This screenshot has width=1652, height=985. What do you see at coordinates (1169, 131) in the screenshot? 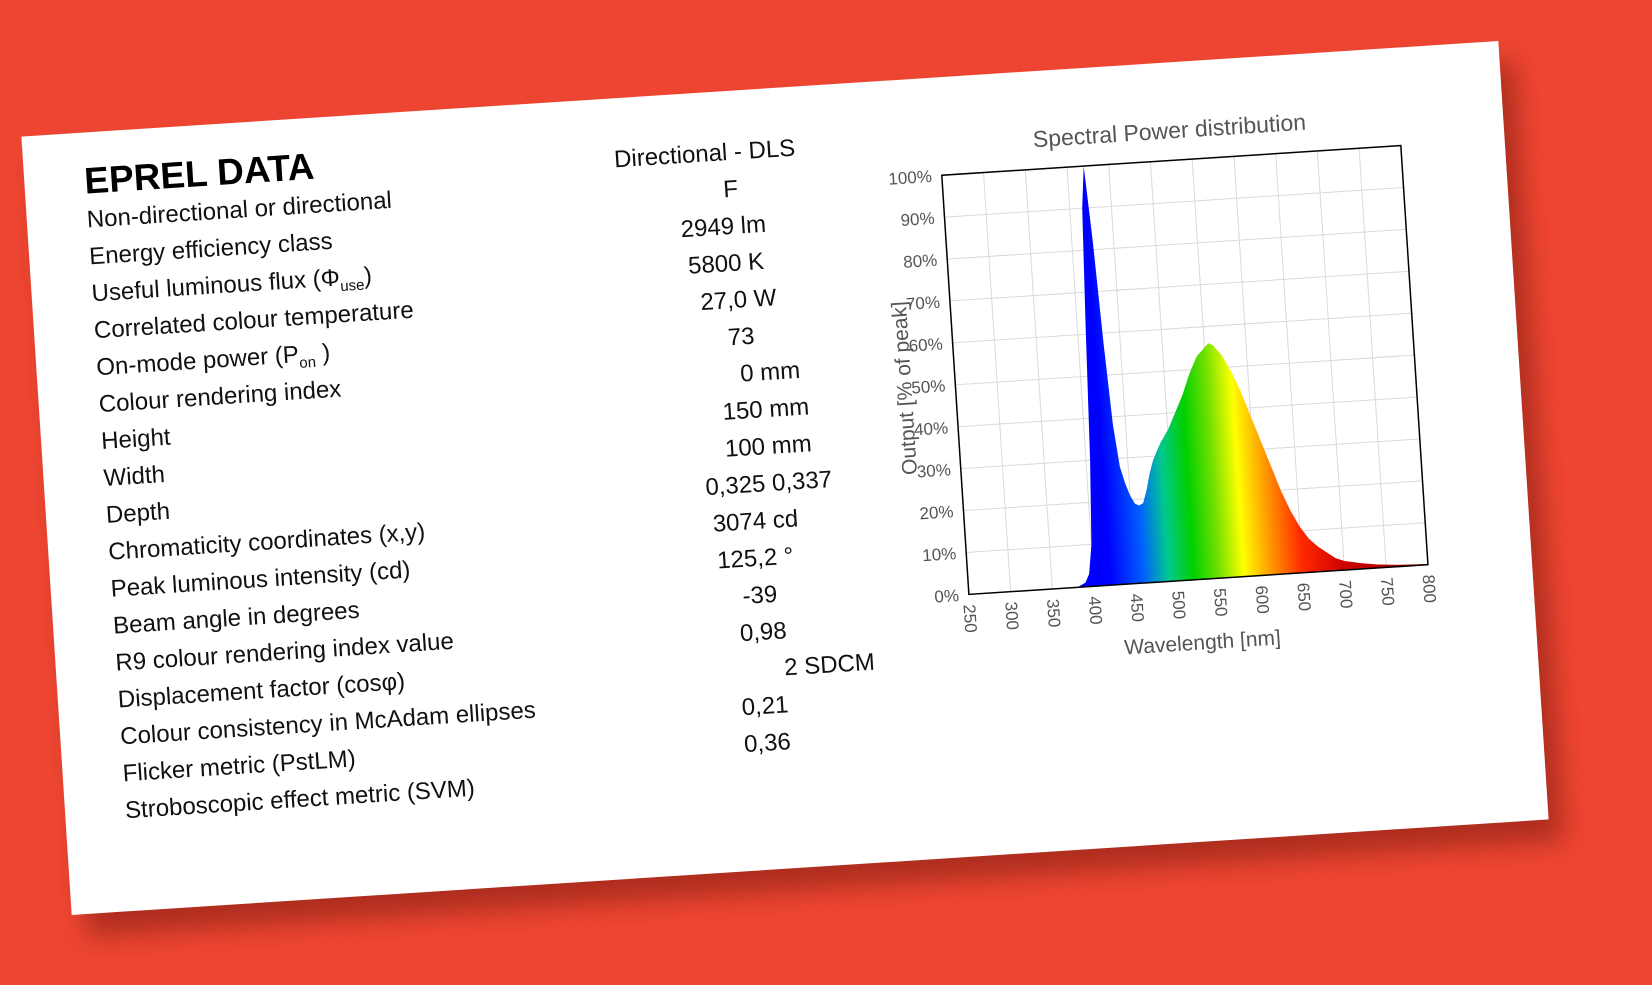
I see `chart-title: Spectral Power distribution` at bounding box center [1169, 131].